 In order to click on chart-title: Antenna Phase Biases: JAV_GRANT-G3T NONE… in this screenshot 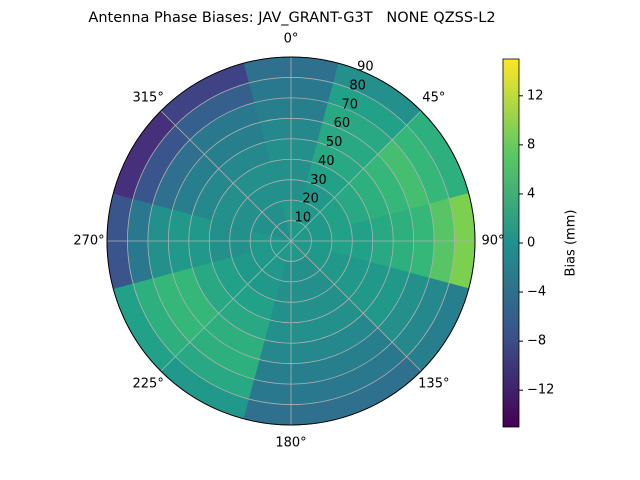, I will do `click(291, 18)`.